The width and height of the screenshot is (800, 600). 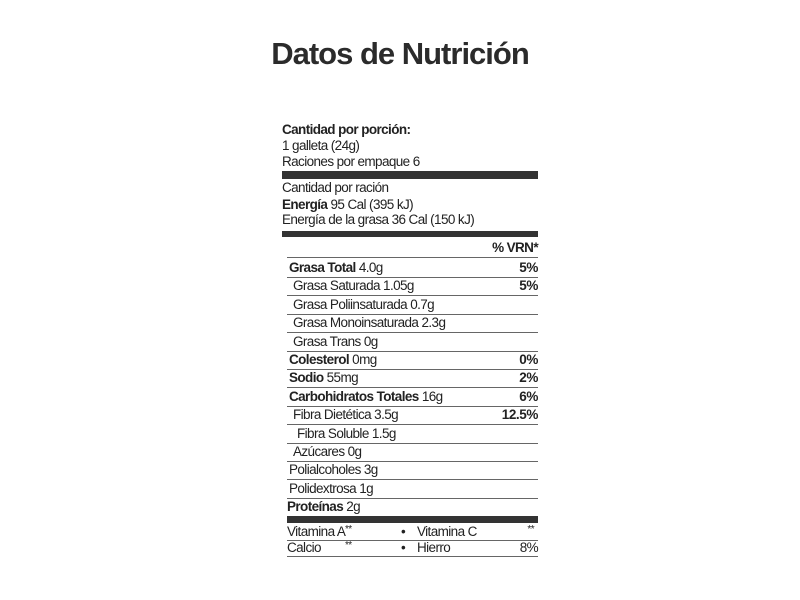 I want to click on nutrient-name: Grasa Saturada 1.05g, so click(x=353, y=285).